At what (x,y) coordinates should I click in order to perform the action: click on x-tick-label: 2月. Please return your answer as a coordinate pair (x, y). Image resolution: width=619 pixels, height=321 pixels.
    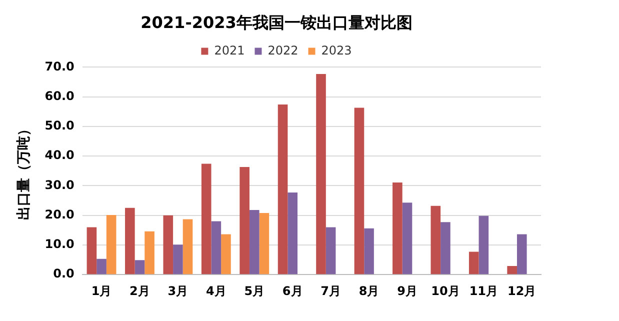
    Looking at the image, I should click on (140, 291).